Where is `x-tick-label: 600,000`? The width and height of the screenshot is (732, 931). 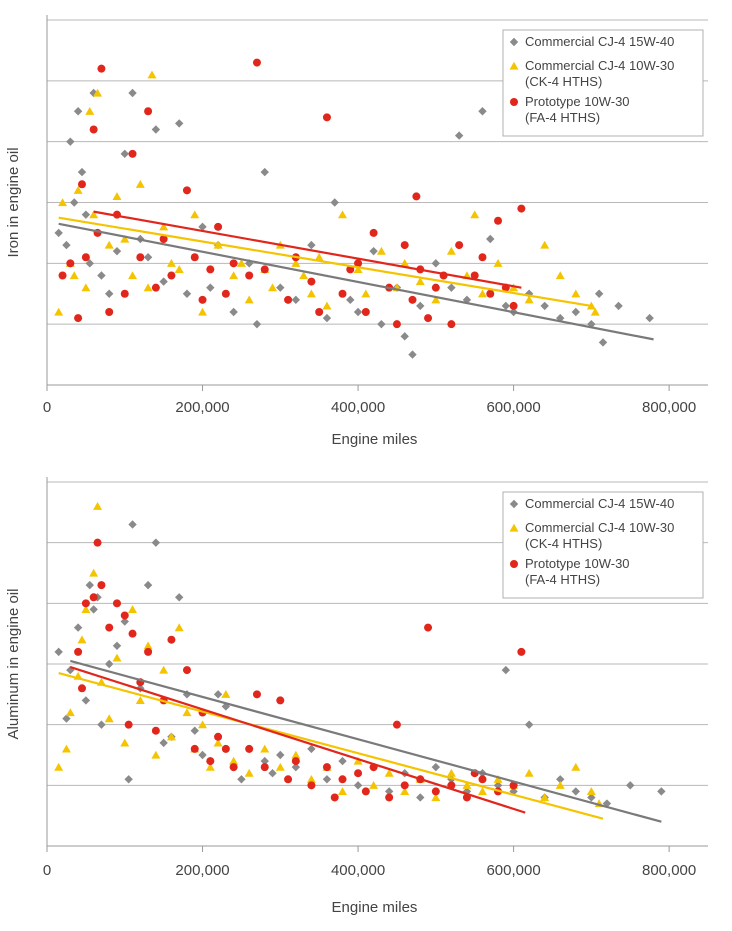 x-tick-label: 600,000 is located at coordinates (513, 407).